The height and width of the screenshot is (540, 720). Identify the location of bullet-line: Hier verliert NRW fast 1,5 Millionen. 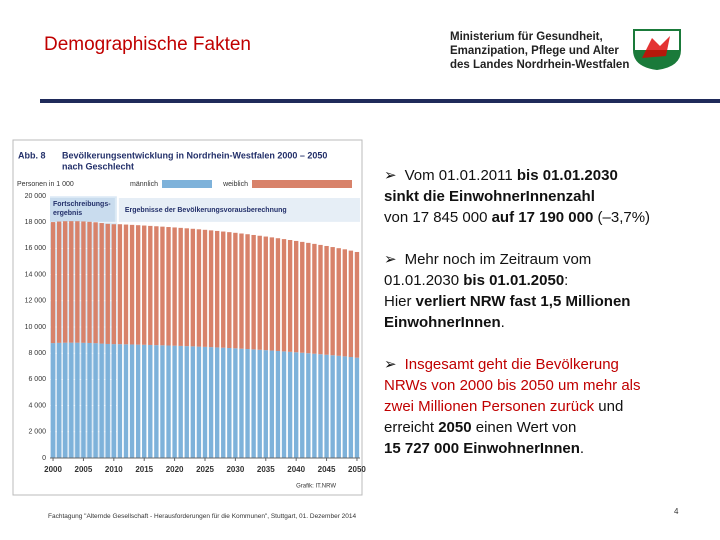
(549, 301).